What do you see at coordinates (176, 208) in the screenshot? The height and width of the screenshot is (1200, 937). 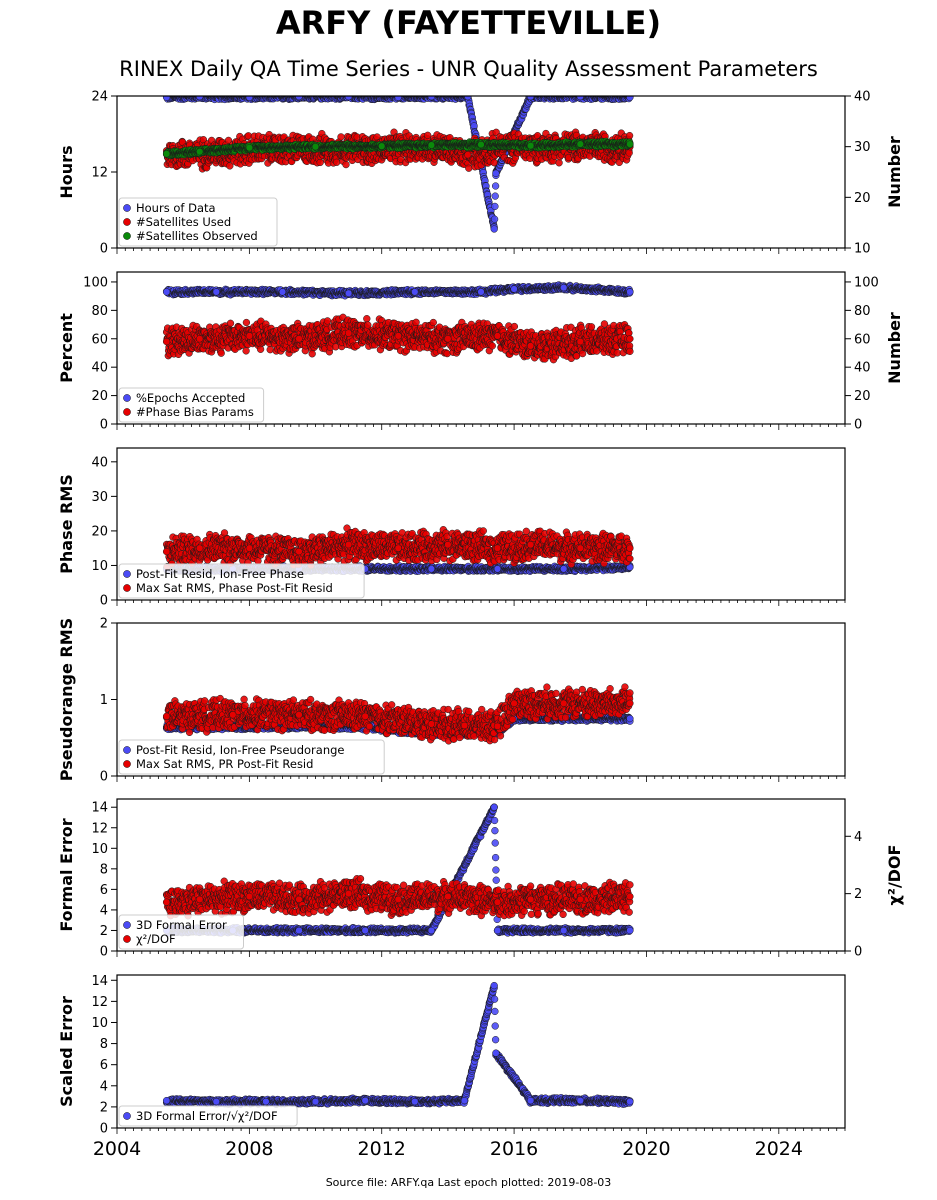 I see `legend-label: Hours of Data` at bounding box center [176, 208].